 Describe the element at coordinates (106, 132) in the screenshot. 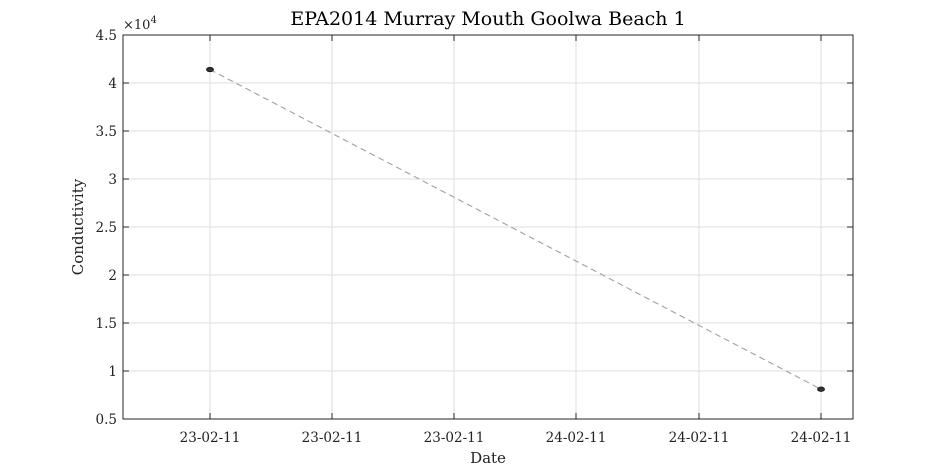

I see `y-tick-label: 3.5` at that location.